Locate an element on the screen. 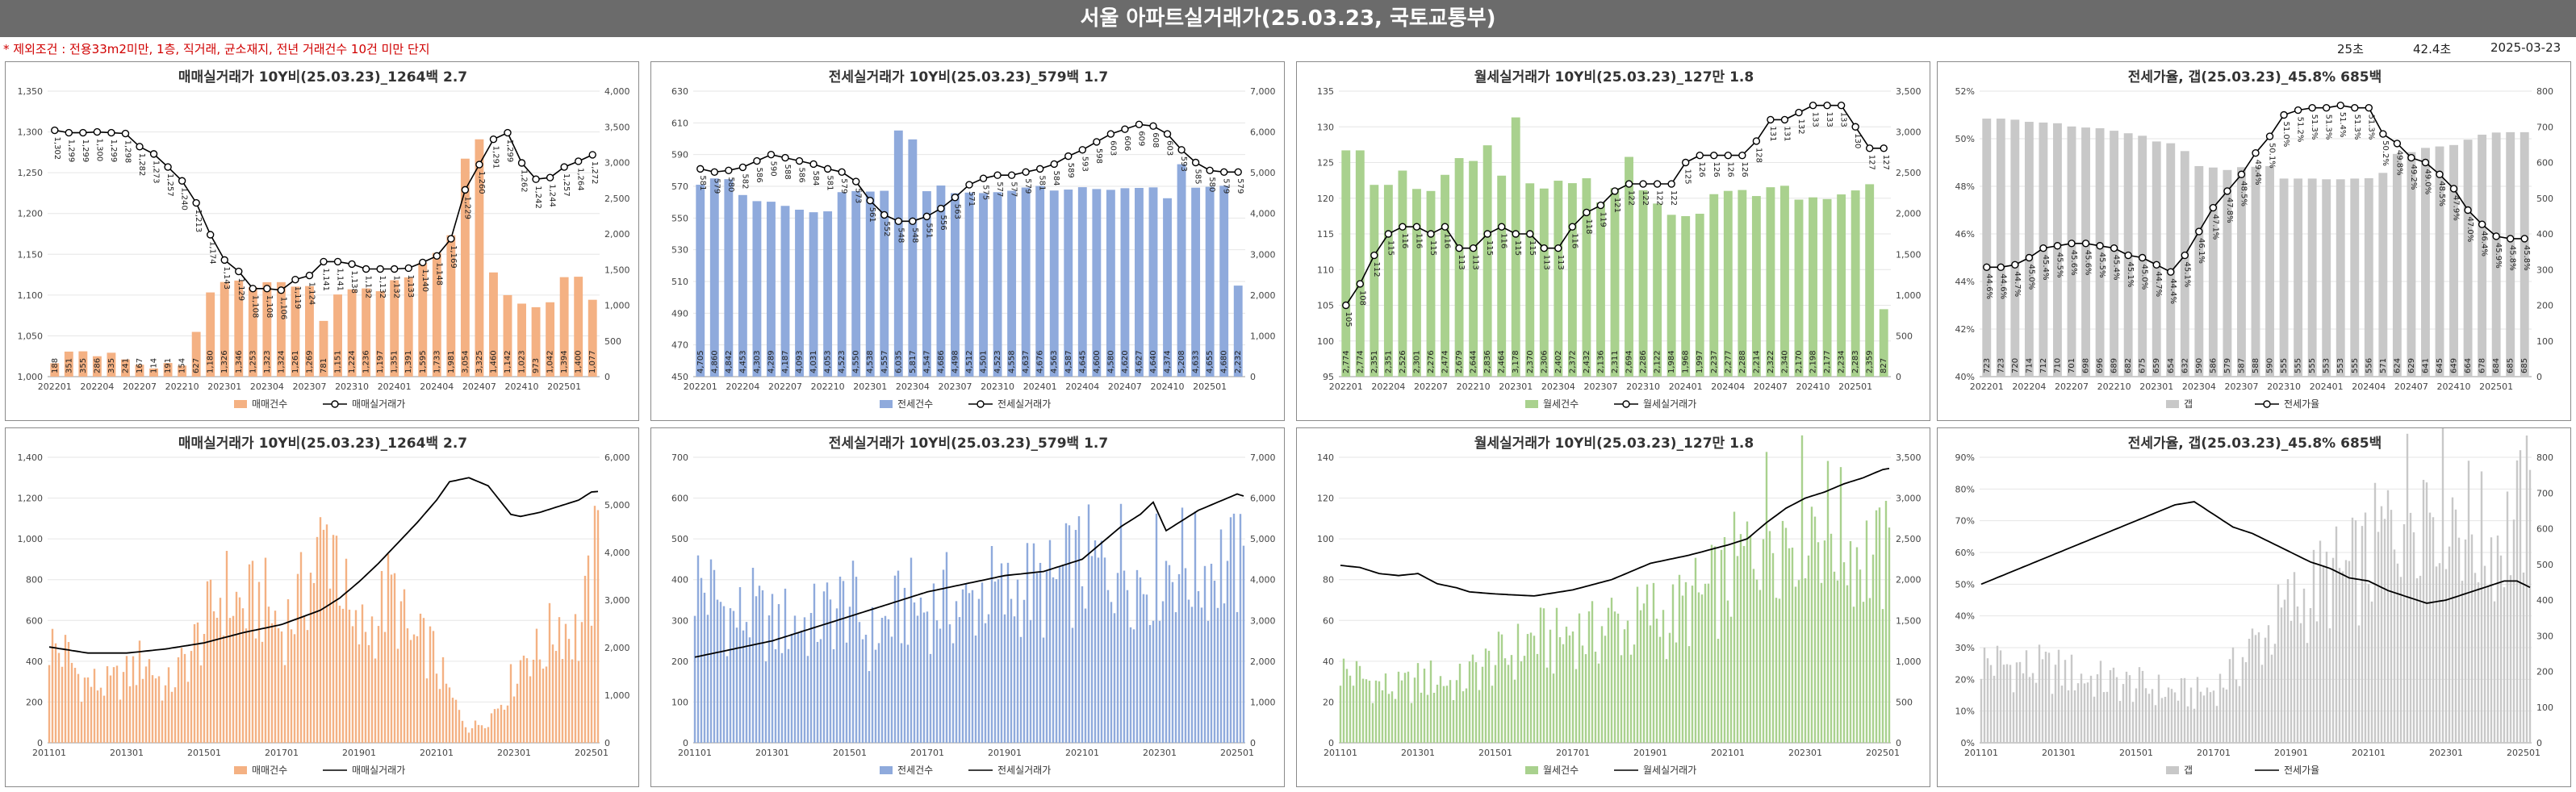 The height and width of the screenshot is (792, 2576). x-tick: 202304 is located at coordinates (913, 386).